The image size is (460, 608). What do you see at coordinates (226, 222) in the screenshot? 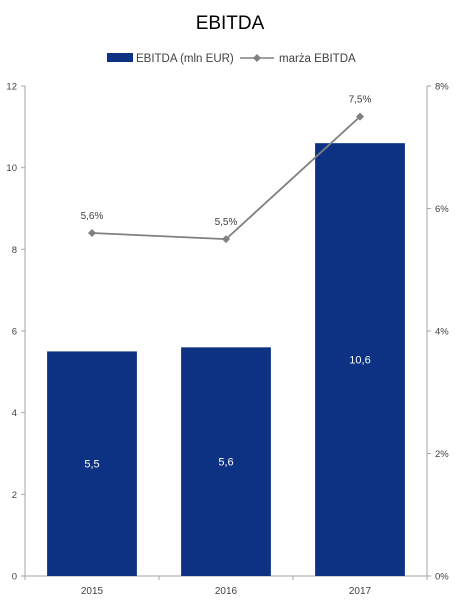
I see `margin-data-label: 5,5%` at bounding box center [226, 222].